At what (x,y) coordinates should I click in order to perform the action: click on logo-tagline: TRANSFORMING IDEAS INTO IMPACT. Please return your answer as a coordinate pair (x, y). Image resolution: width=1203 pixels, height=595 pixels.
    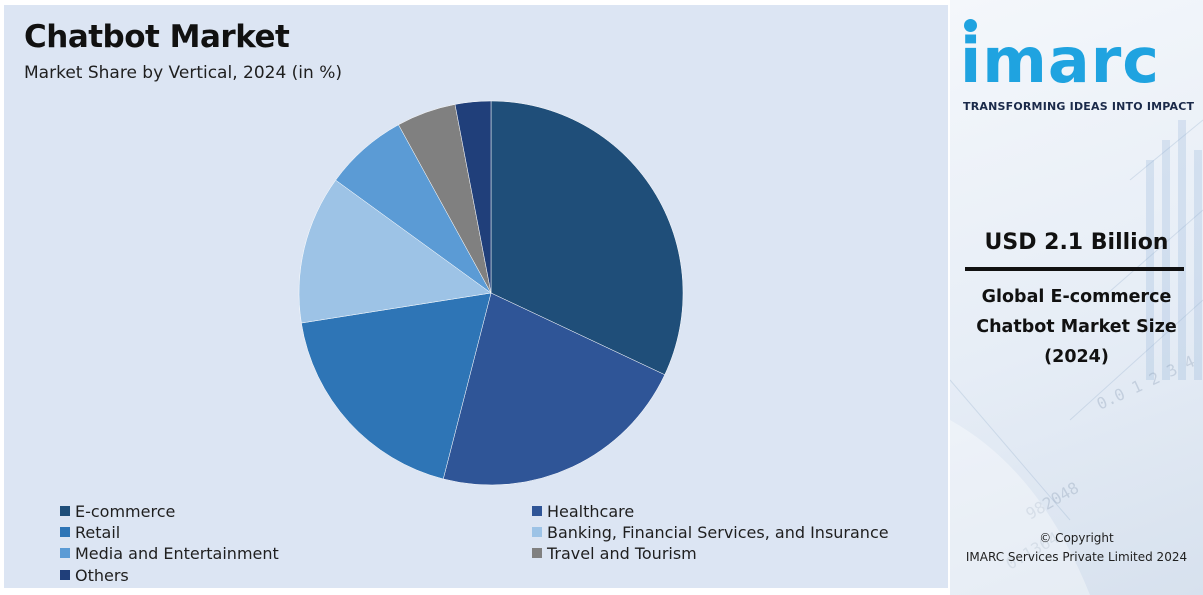
    Looking at the image, I should click on (1079, 106).